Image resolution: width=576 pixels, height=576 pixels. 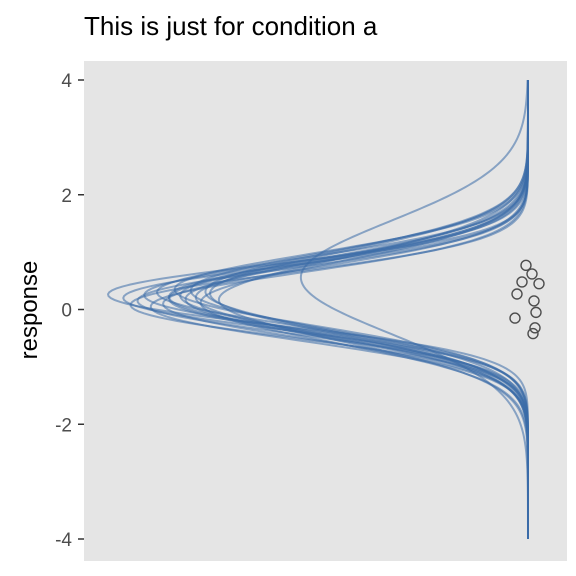 What do you see at coordinates (63, 425) in the screenshot?
I see `y-tick-label: -2` at bounding box center [63, 425].